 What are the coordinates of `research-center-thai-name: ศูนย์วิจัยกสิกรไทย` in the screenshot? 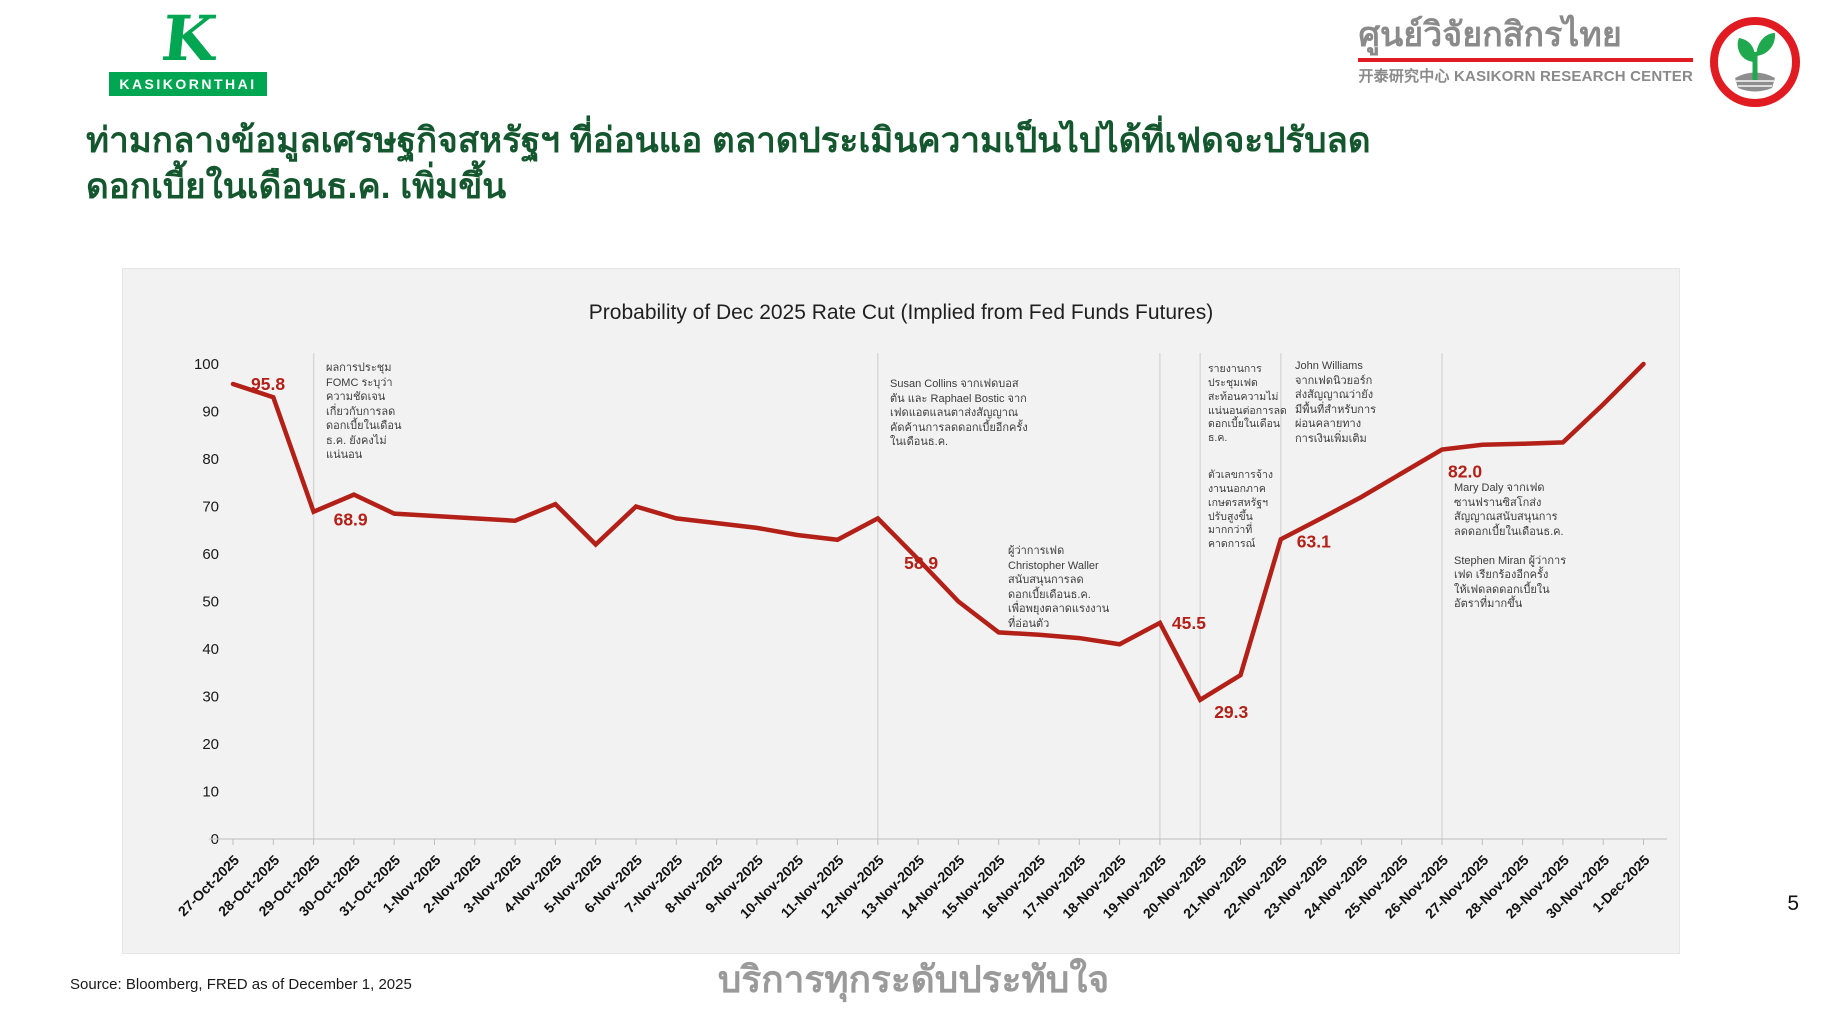 It's located at (1490, 35).